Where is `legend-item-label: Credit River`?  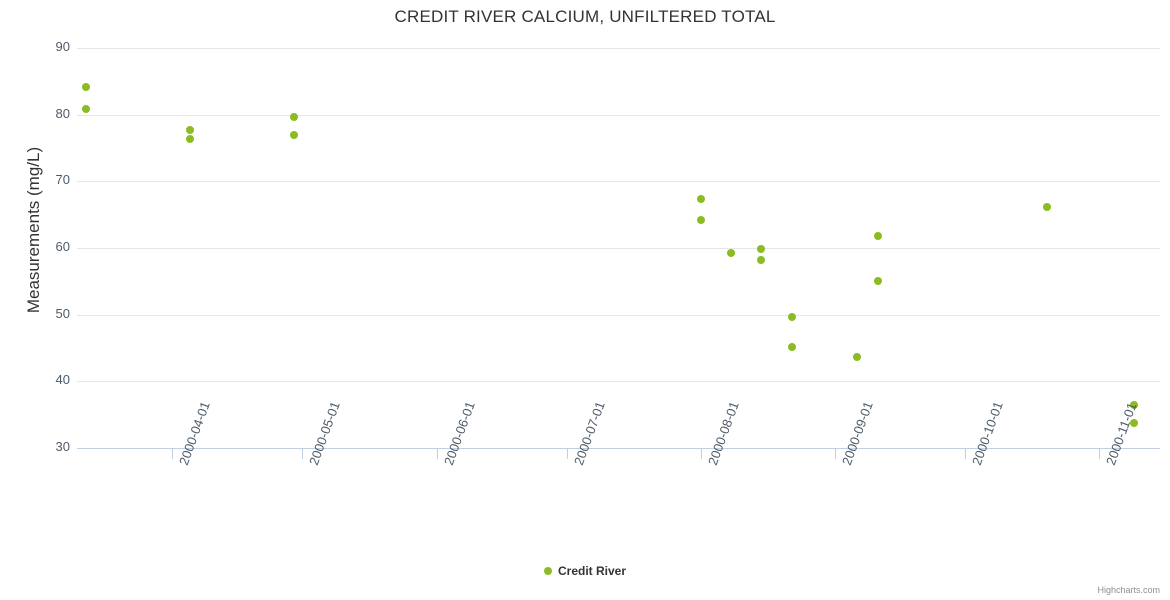 legend-item-label: Credit River is located at coordinates (592, 570).